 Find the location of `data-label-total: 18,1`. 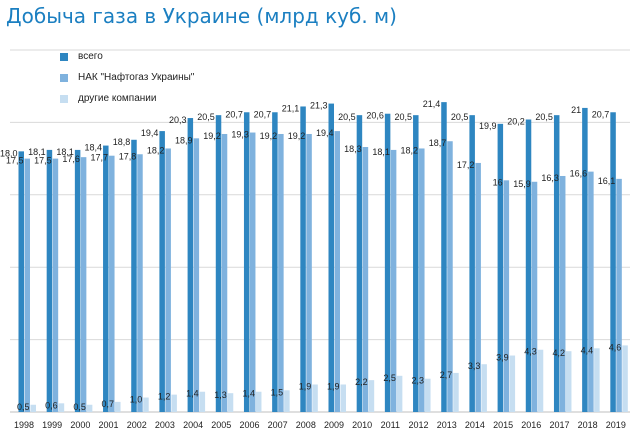

data-label-total: 18,1 is located at coordinates (65, 152).